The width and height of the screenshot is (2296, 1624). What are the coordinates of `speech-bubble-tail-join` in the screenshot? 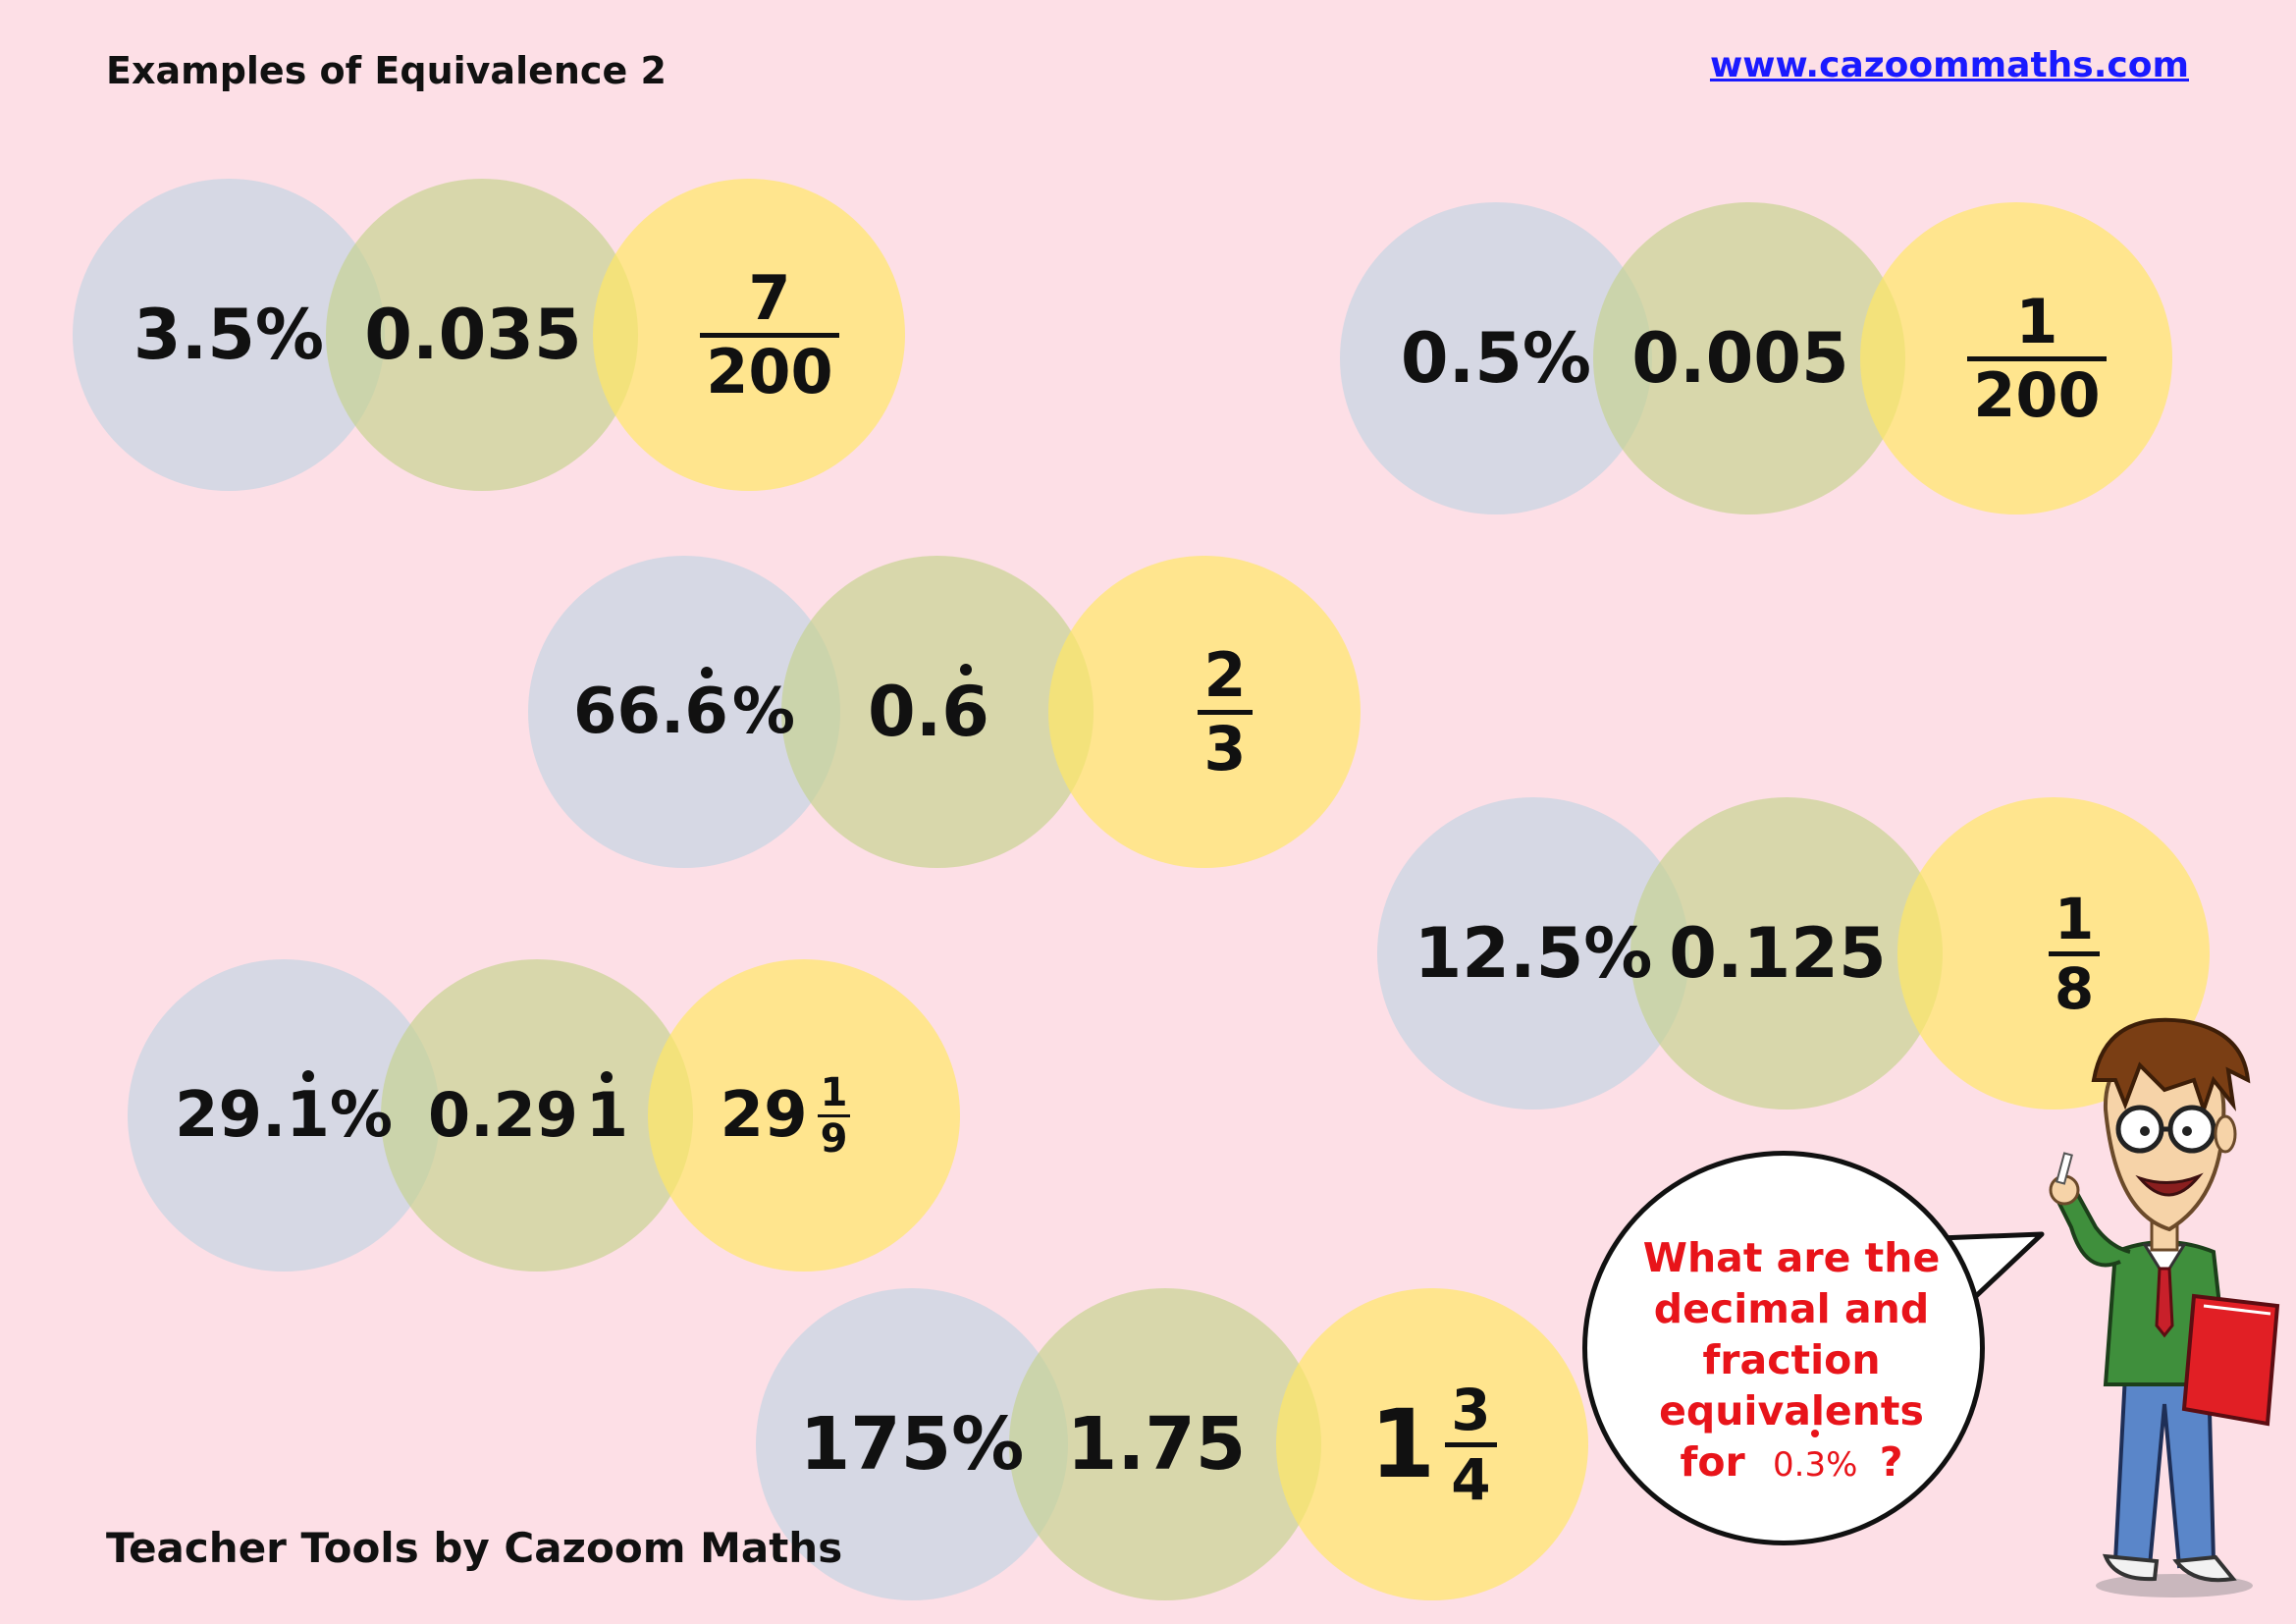 It's located at (1922, 1270).